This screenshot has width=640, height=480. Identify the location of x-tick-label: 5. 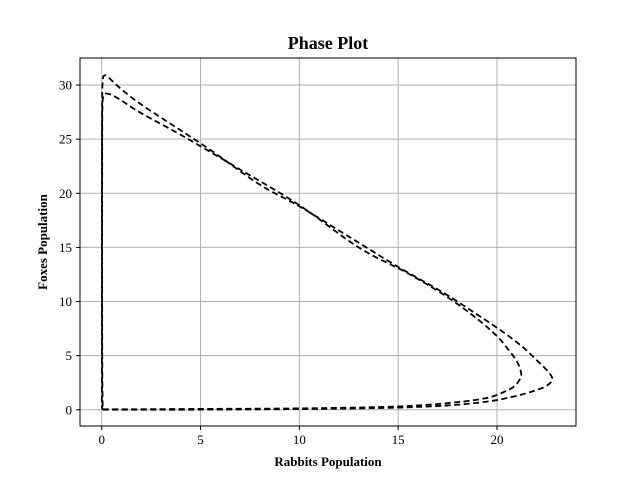
(200, 439).